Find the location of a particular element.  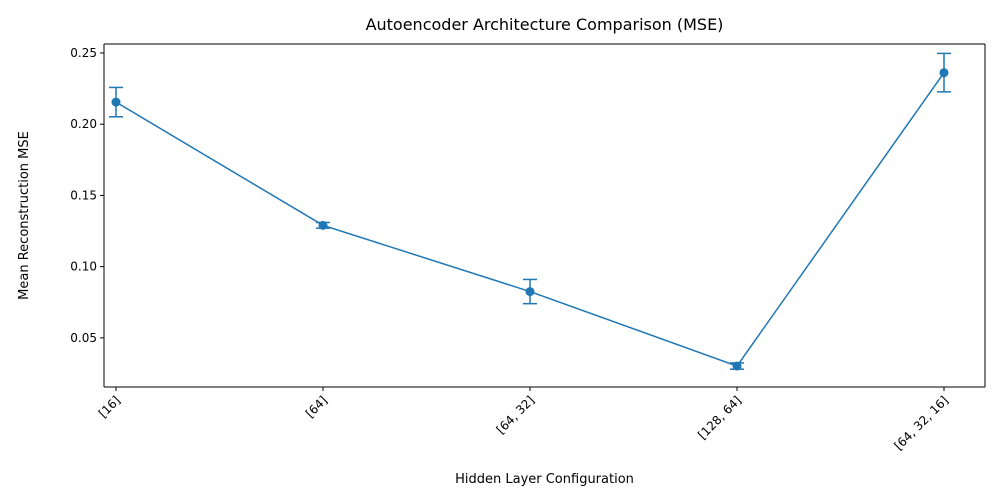

x-tick-label: [64] is located at coordinates (316, 406).